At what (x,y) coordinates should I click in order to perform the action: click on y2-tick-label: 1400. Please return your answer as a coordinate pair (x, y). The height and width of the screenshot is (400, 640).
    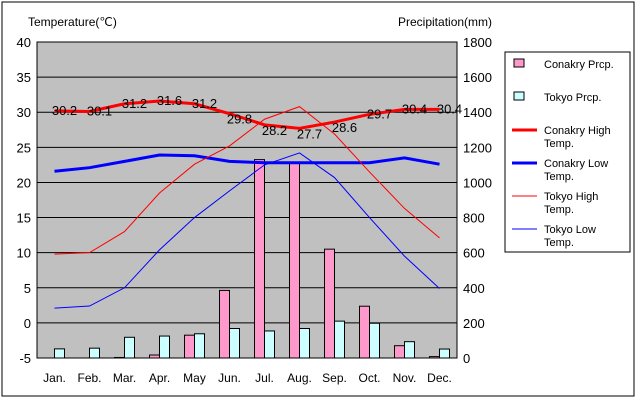
    Looking at the image, I should click on (477, 112).